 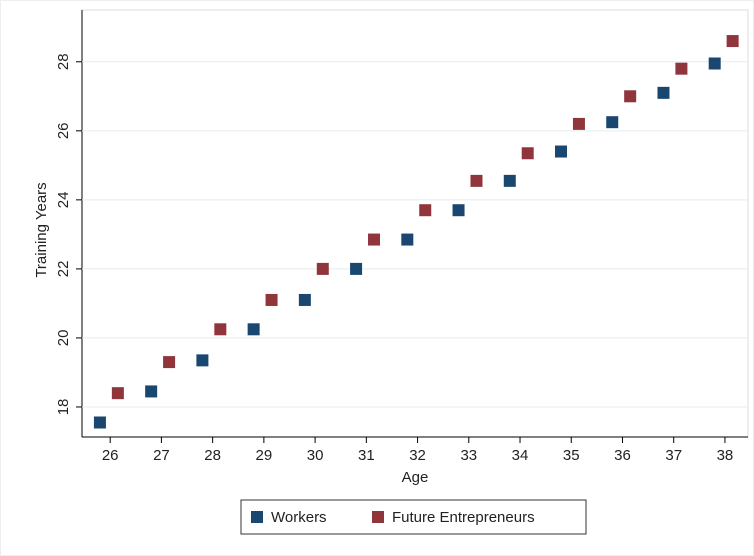 I want to click on x-tick-label: 29, so click(x=264, y=455).